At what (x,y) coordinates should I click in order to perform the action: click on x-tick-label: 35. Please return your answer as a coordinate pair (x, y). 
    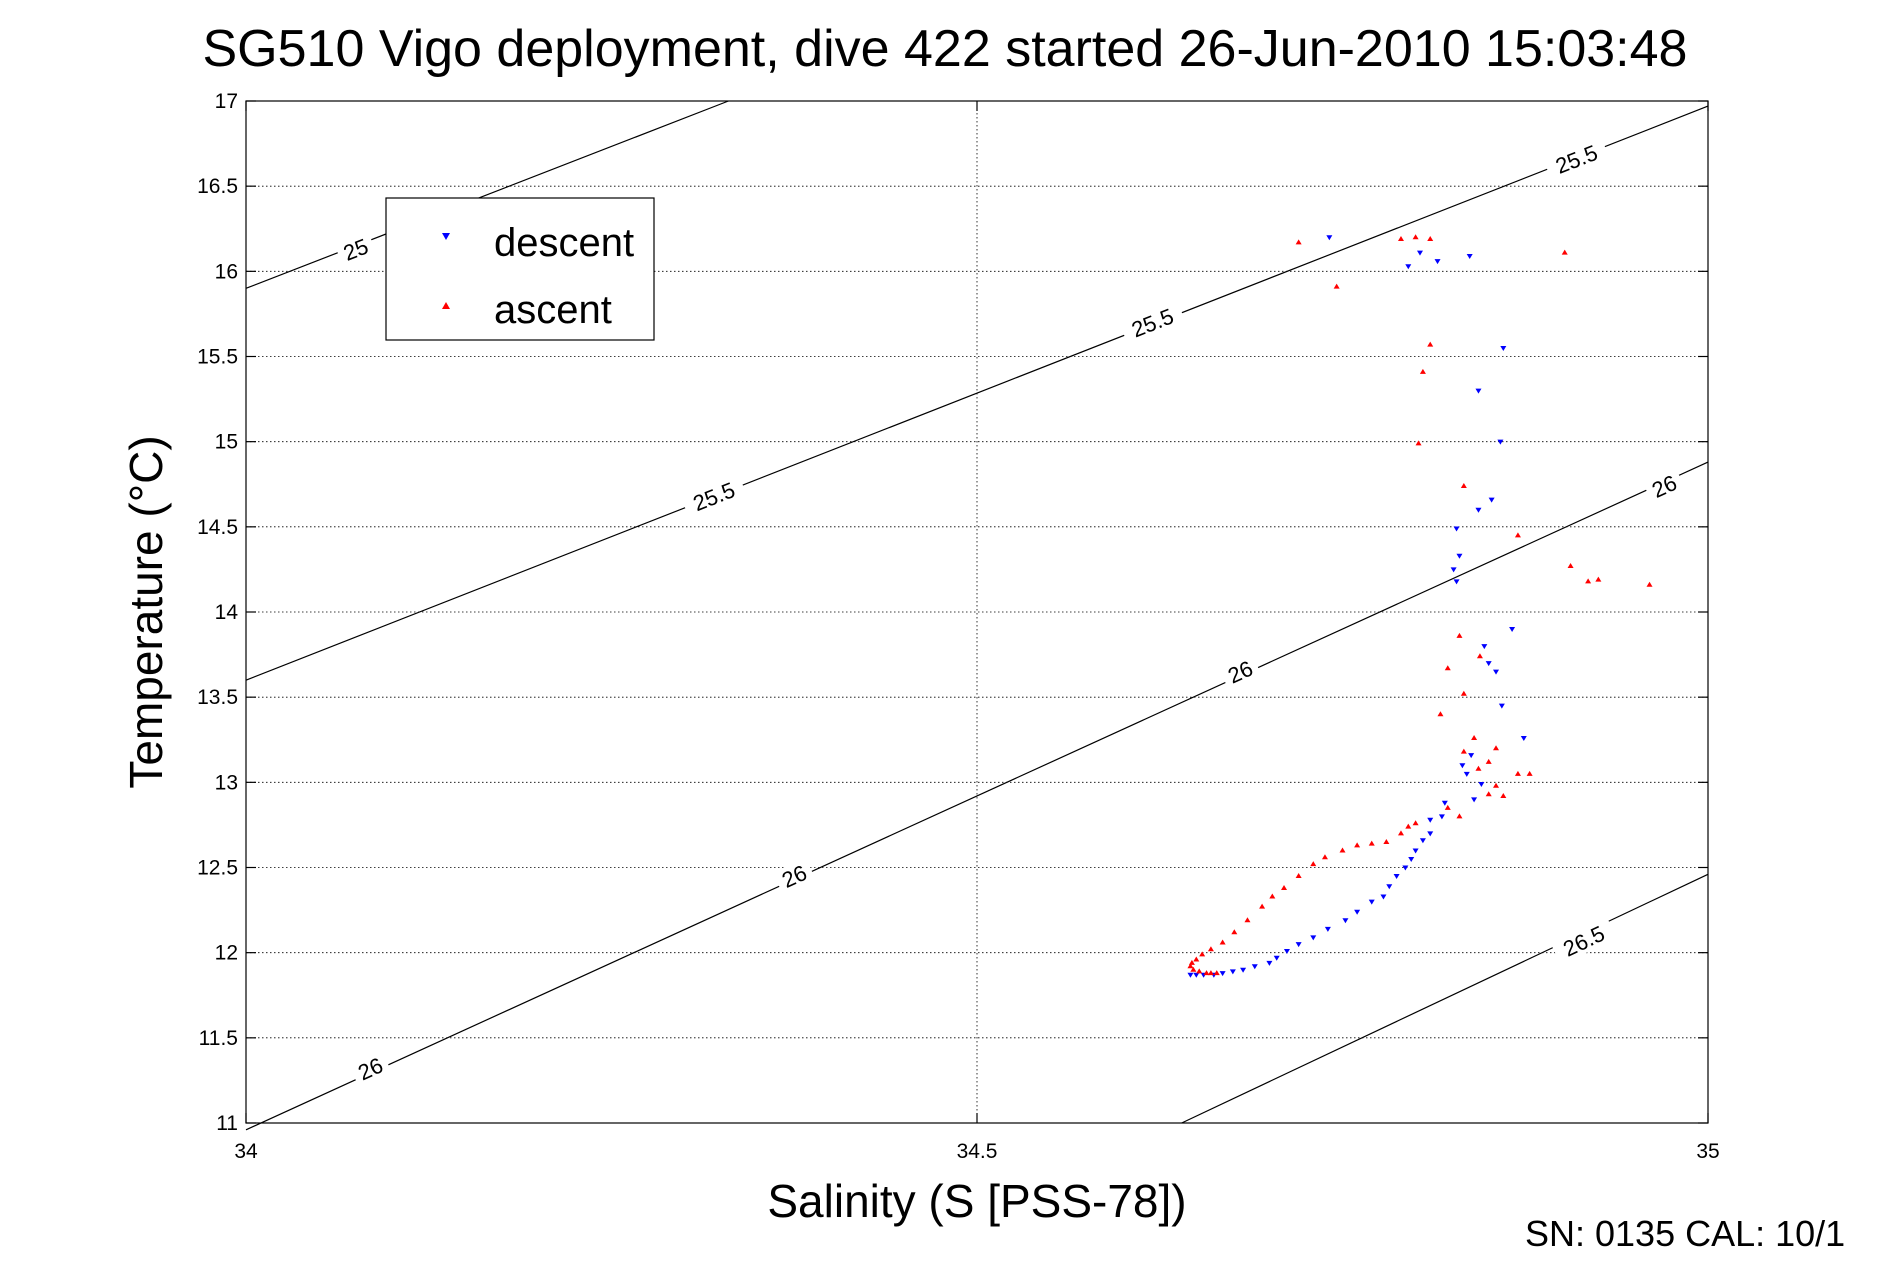
    Looking at the image, I should click on (1707, 1151).